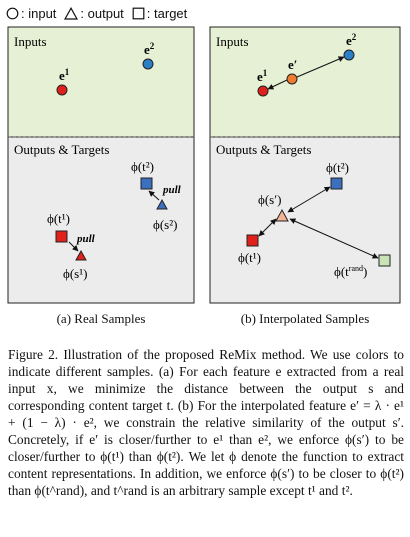 This screenshot has width=410, height=537. What do you see at coordinates (71, 13) in the screenshot?
I see `triangle-icon` at bounding box center [71, 13].